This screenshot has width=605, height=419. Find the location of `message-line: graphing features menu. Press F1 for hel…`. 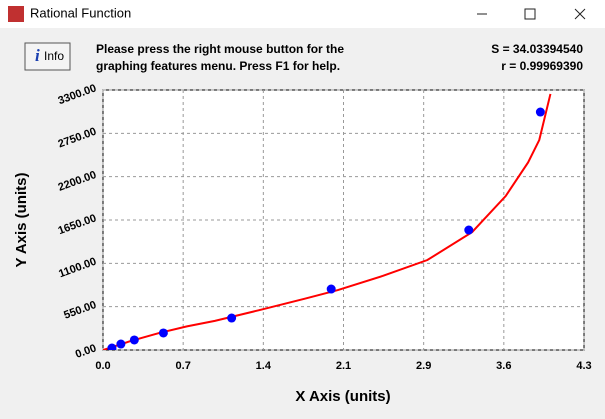

message-line: graphing features menu. Press F1 for hel… is located at coordinates (218, 66).